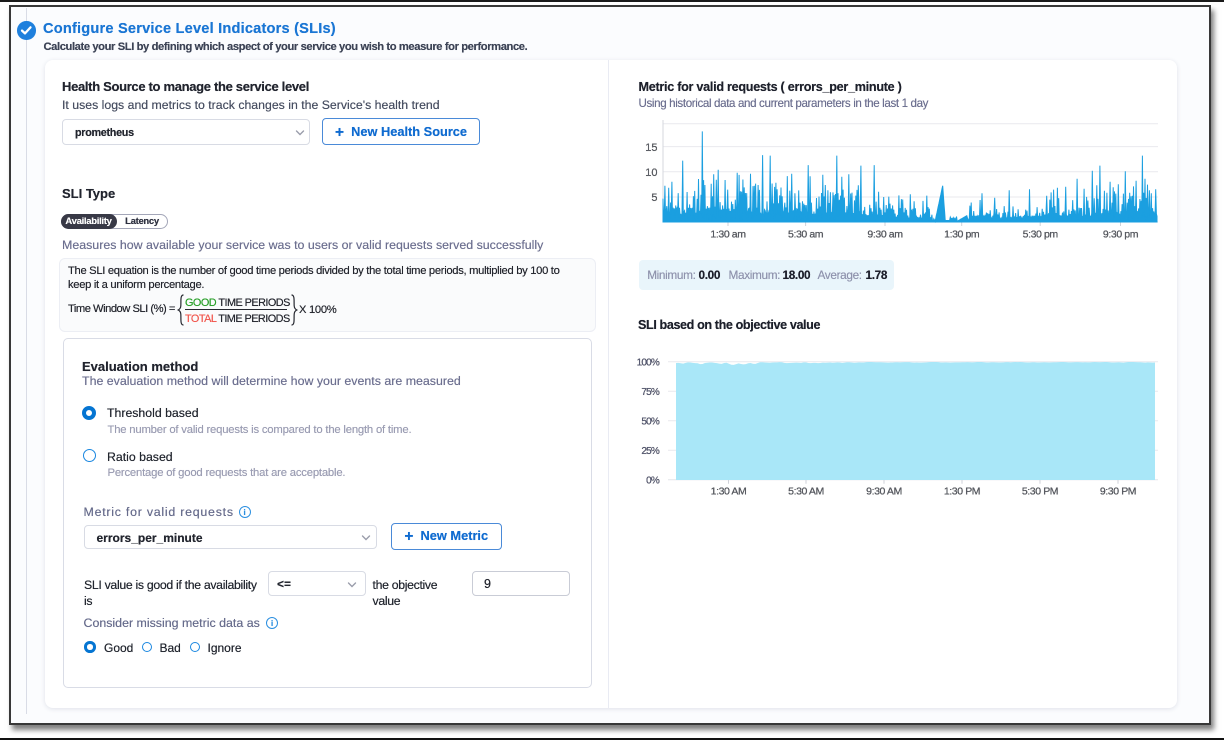 Image resolution: width=1224 pixels, height=740 pixels. Describe the element at coordinates (653, 481) in the screenshot. I see `svg-text: 0%` at that location.